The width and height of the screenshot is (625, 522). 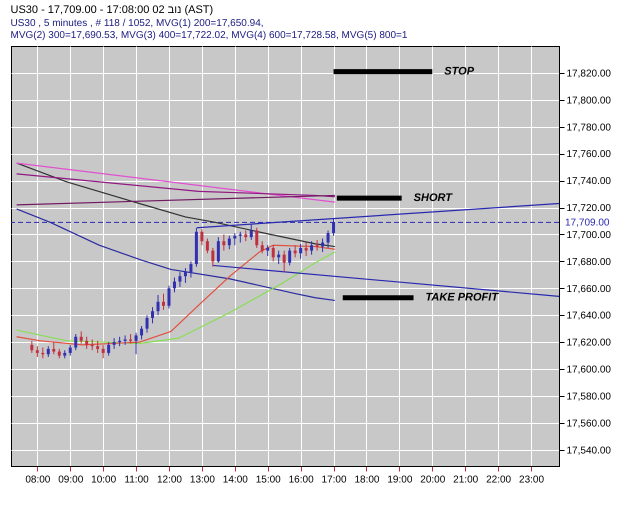 What do you see at coordinates (104, 480) in the screenshot?
I see `x-tick-label: 10:00` at bounding box center [104, 480].